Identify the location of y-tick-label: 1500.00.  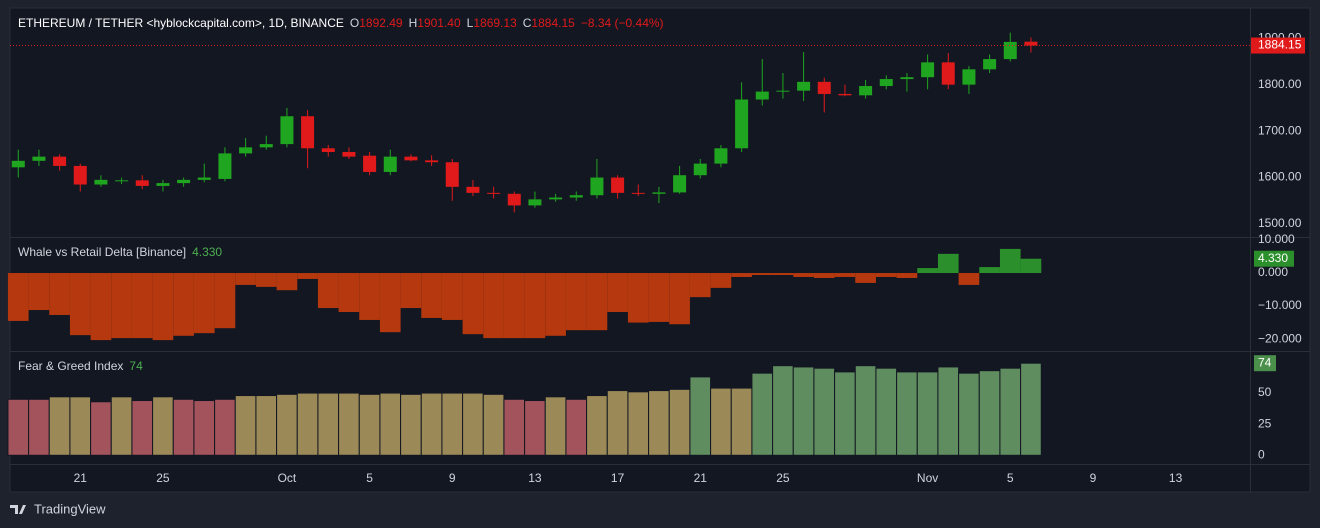
(1280, 223).